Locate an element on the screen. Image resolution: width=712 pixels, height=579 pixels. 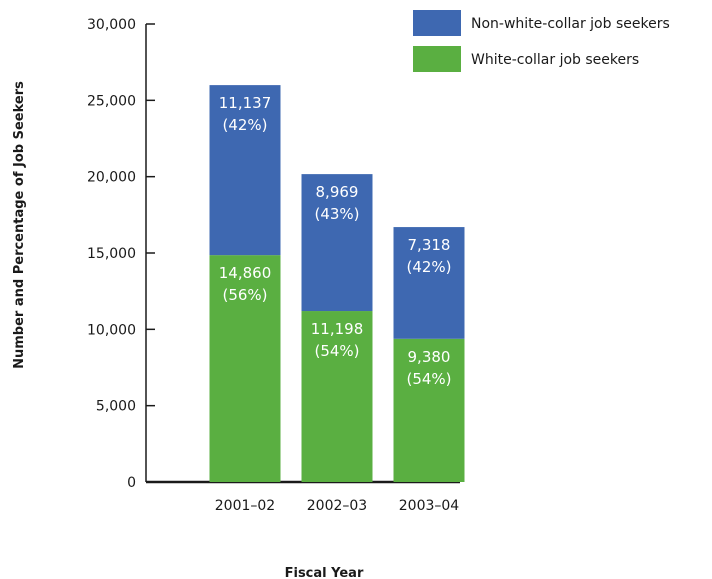
bar-value-label: 11,198 is located at coordinates (337, 329).